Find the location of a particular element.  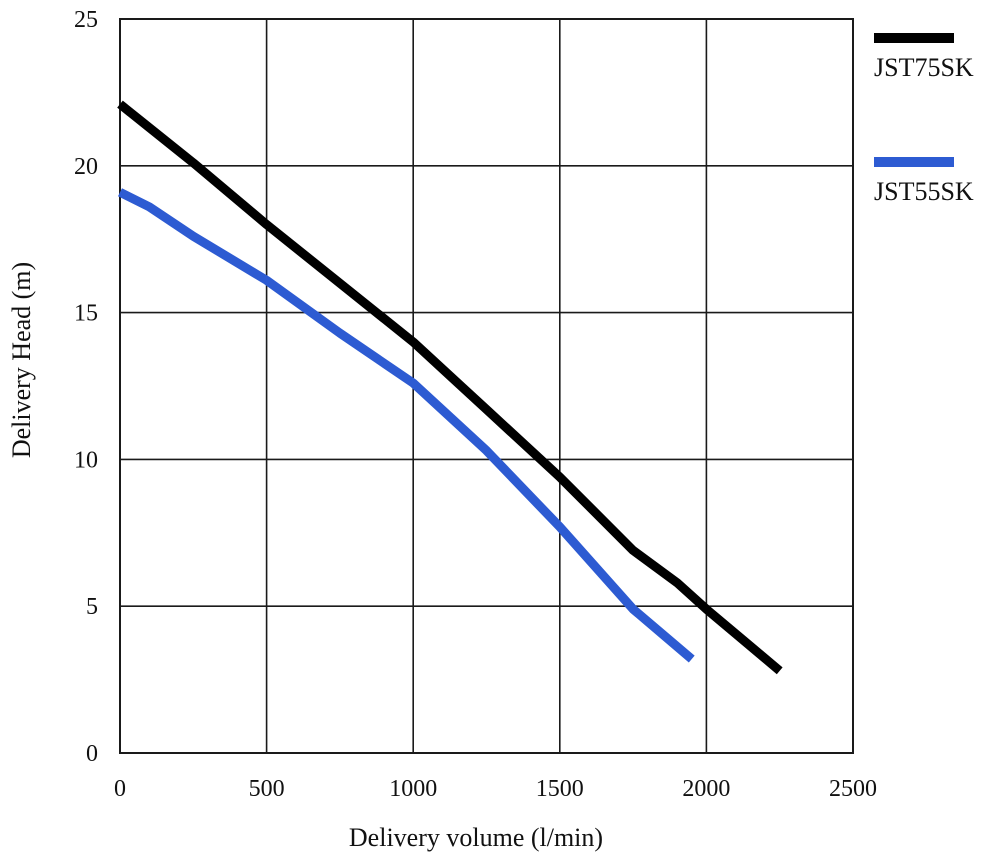

y-tick-label: 10 is located at coordinates (86, 460).